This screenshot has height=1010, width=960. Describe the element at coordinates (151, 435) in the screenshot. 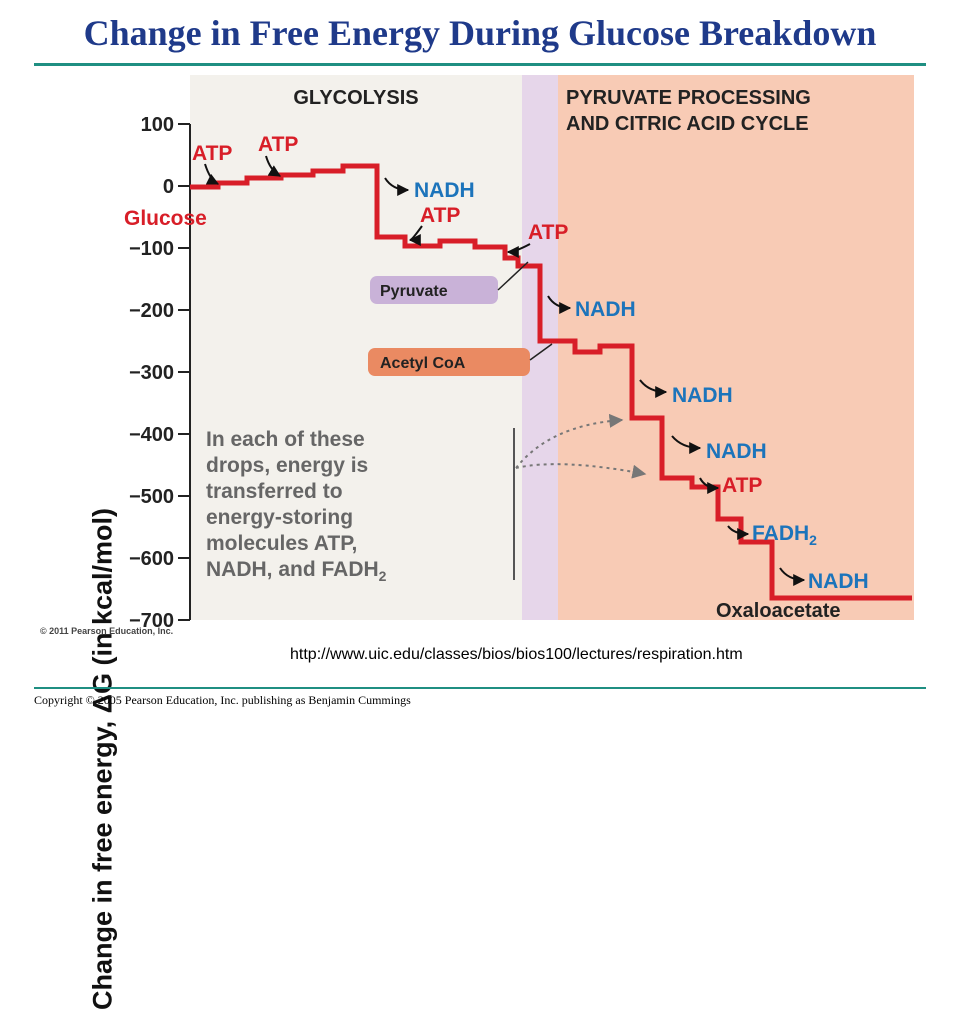

I see `y-tick-label: −400` at that location.